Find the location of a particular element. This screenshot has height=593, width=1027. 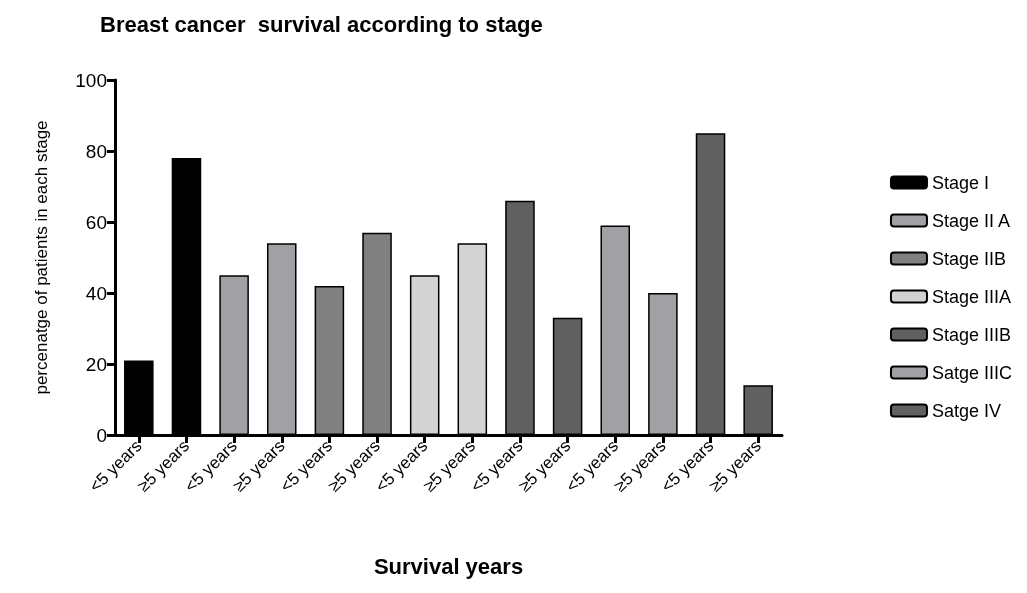

y-tick-label: 60 is located at coordinates (96, 222).